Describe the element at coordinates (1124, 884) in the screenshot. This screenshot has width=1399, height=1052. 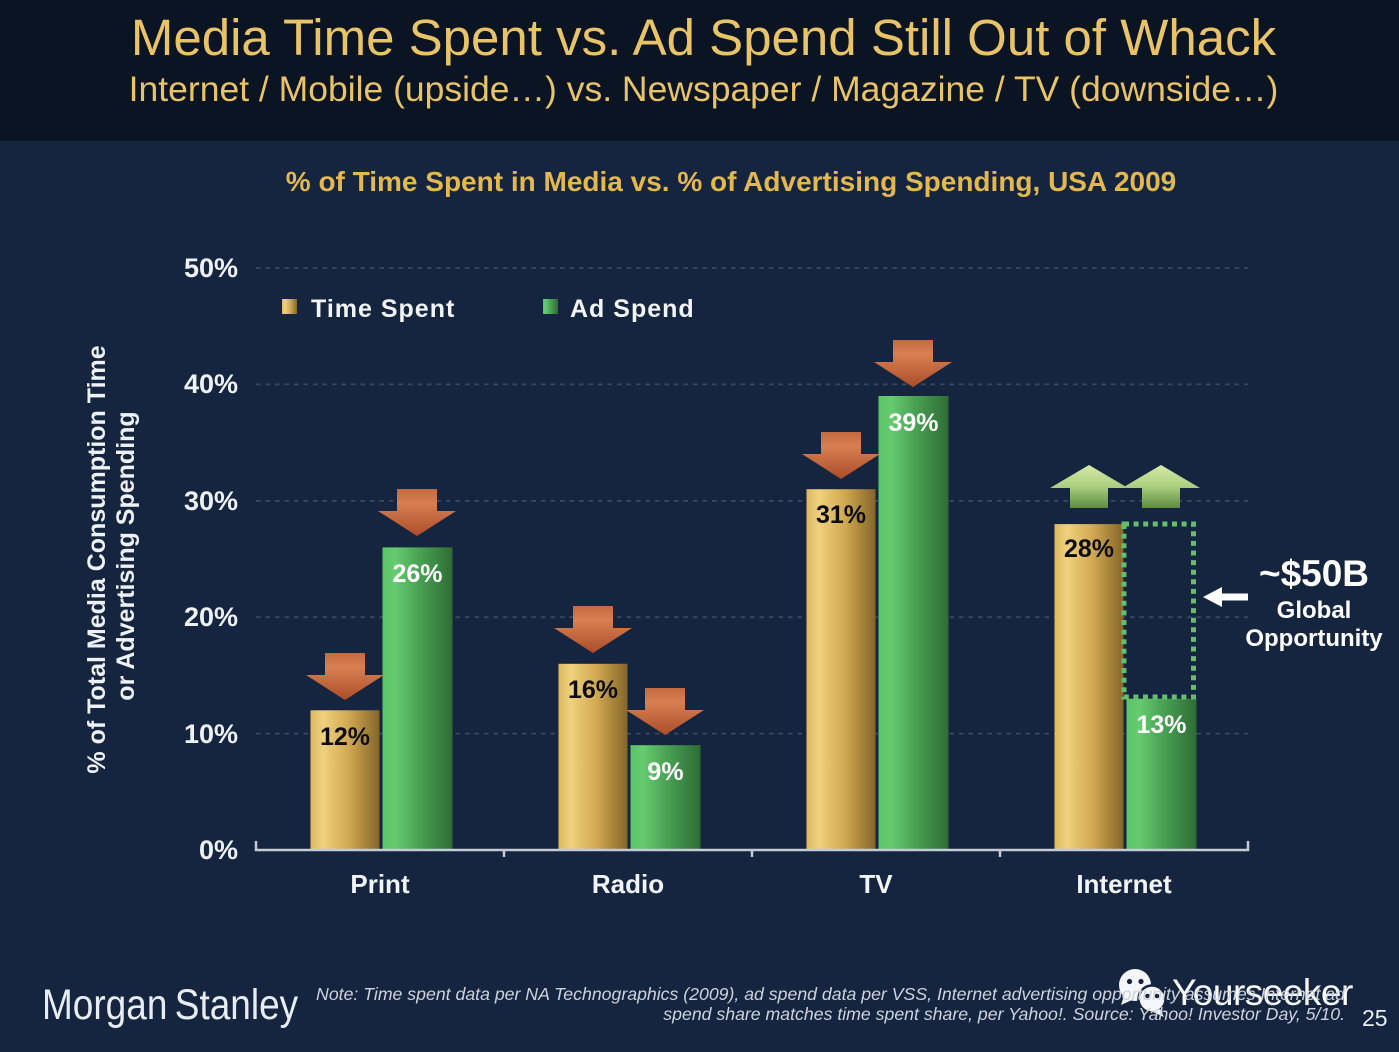
I see `svg-text: Internet` at that location.